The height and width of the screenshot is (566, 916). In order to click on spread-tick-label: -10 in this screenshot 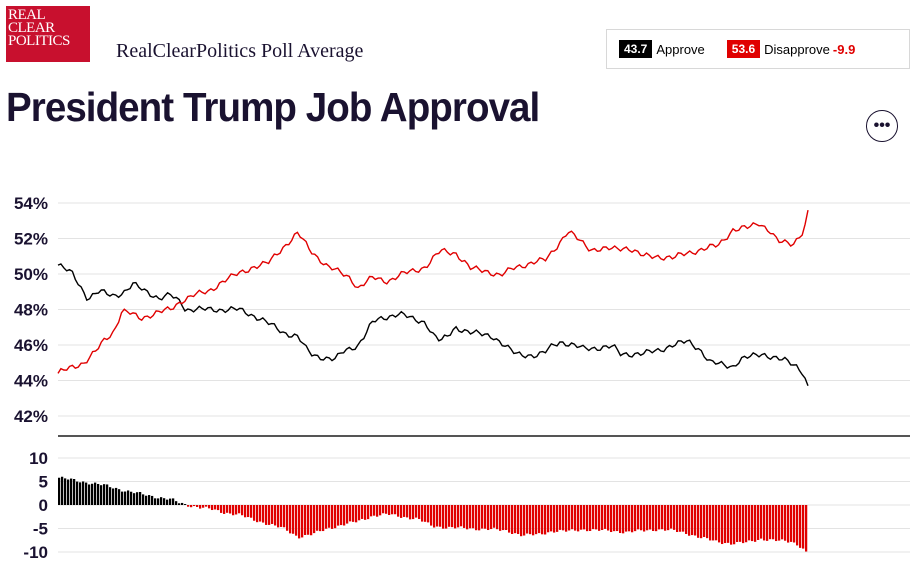, I will do `click(35, 552)`.